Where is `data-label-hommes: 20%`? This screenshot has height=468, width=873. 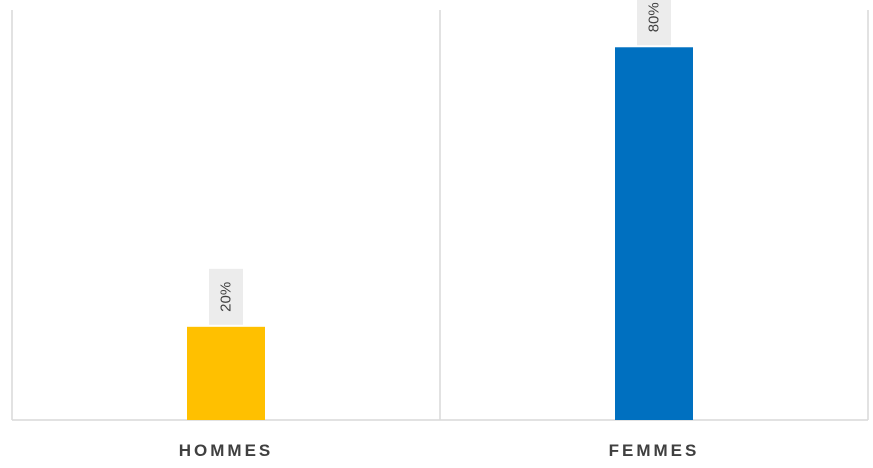 data-label-hommes: 20% is located at coordinates (226, 296).